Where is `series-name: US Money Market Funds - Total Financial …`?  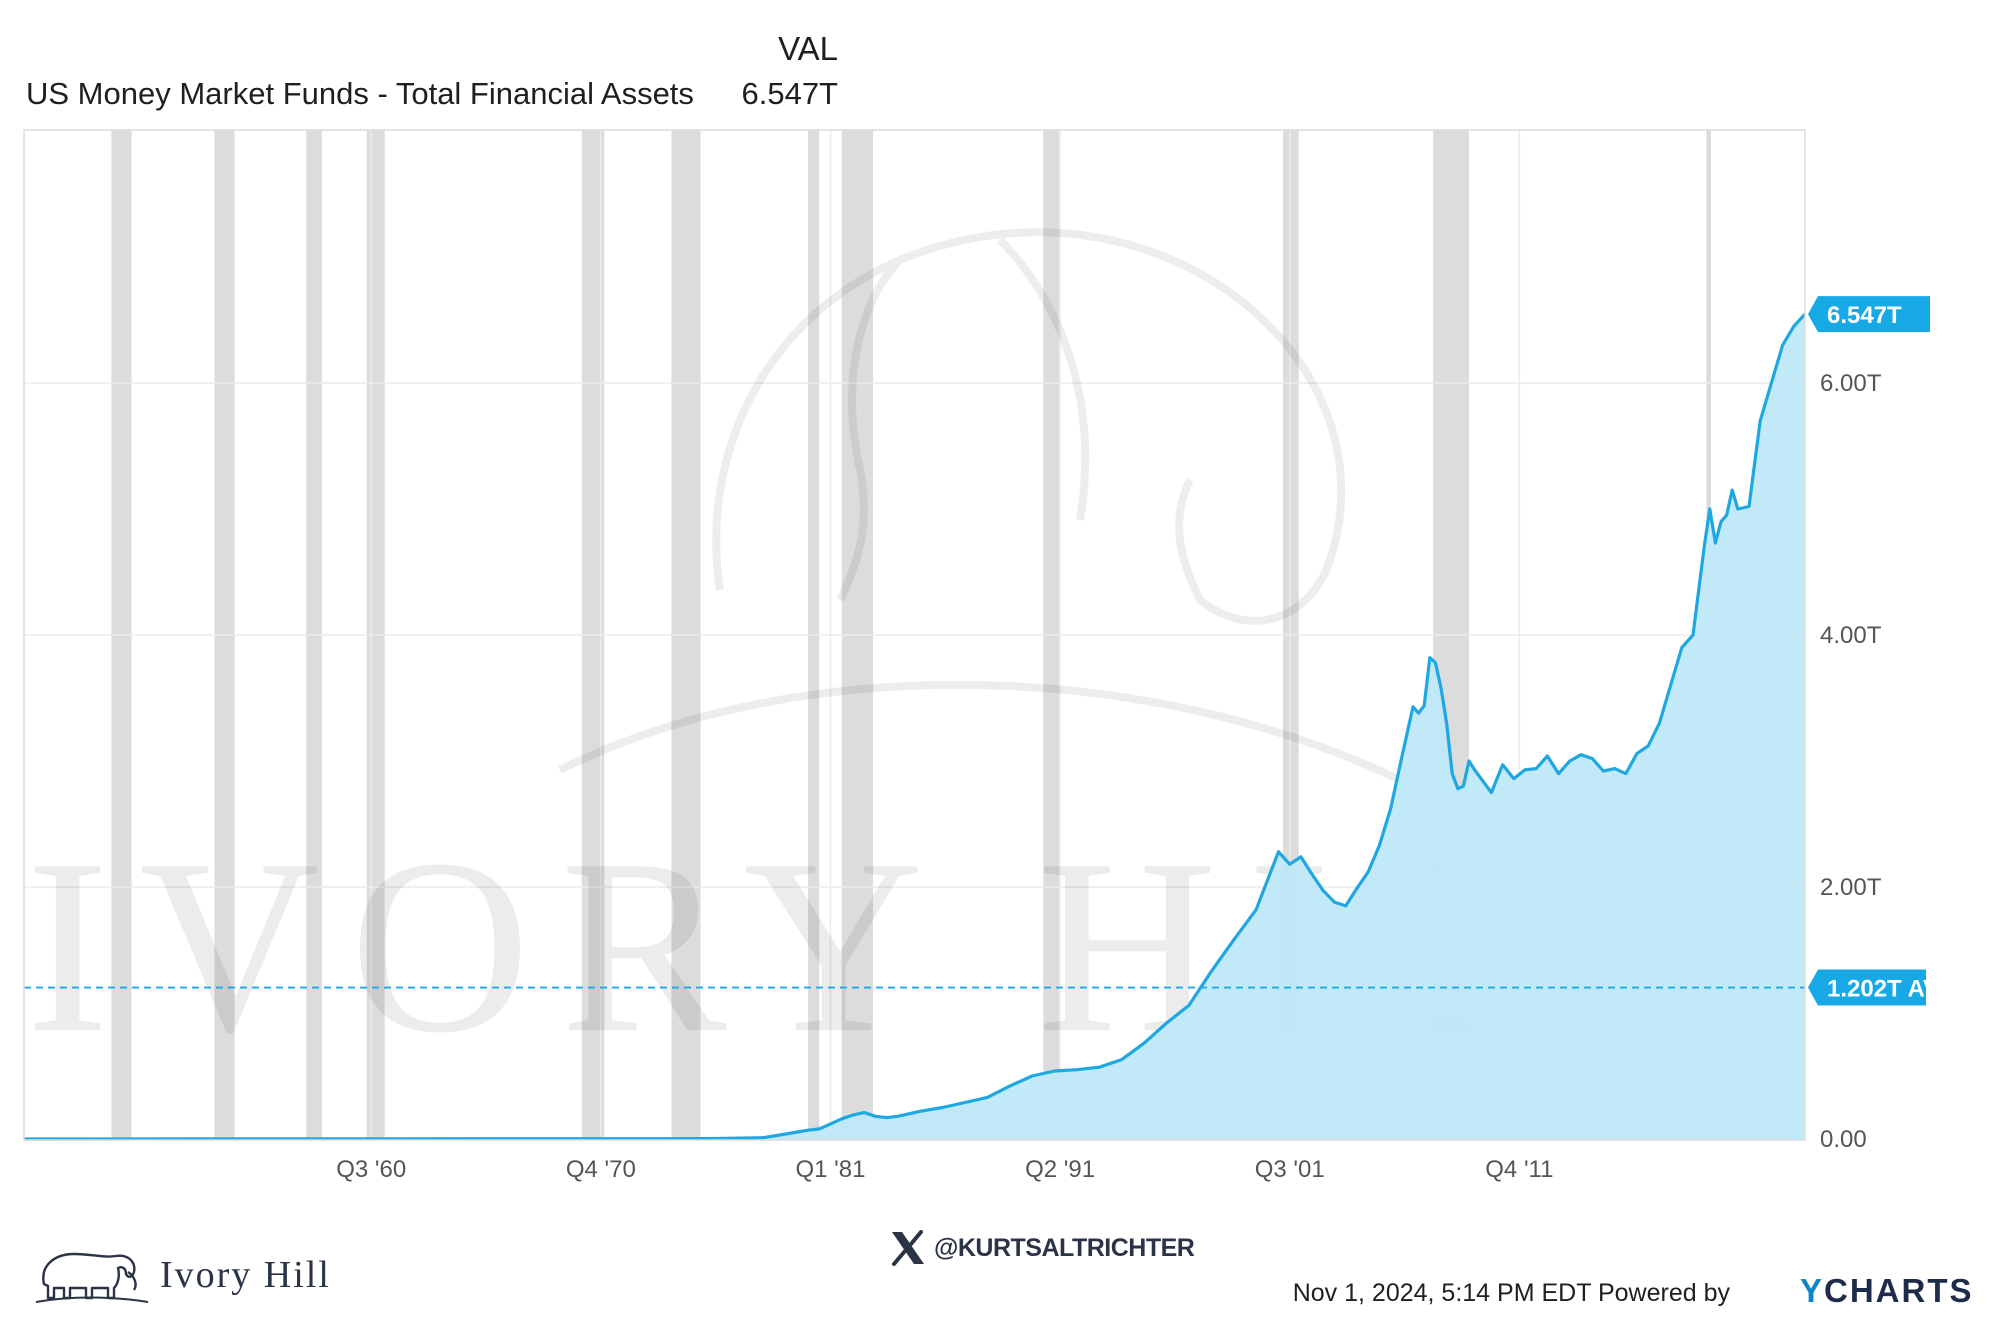
series-name: US Money Market Funds - Total Financial … is located at coordinates (360, 93).